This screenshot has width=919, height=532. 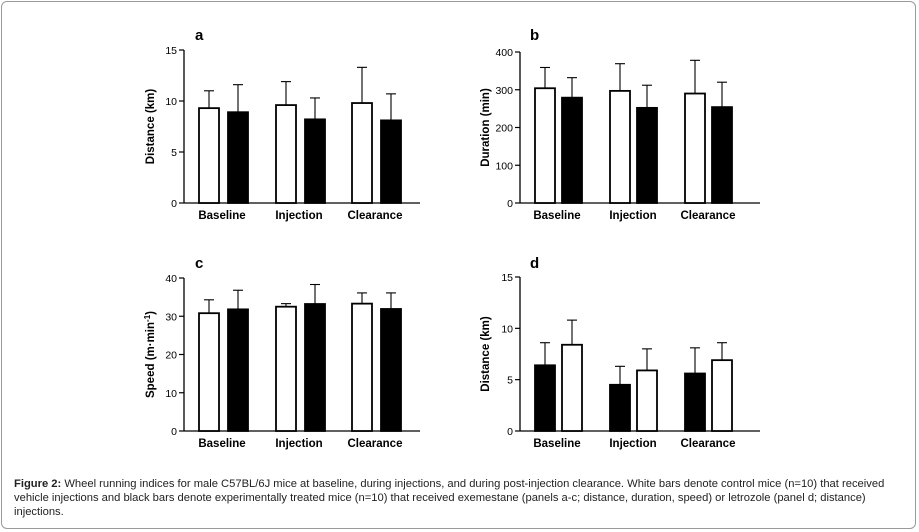 What do you see at coordinates (504, 91) in the screenshot?
I see `y-tick-label: 300` at bounding box center [504, 91].